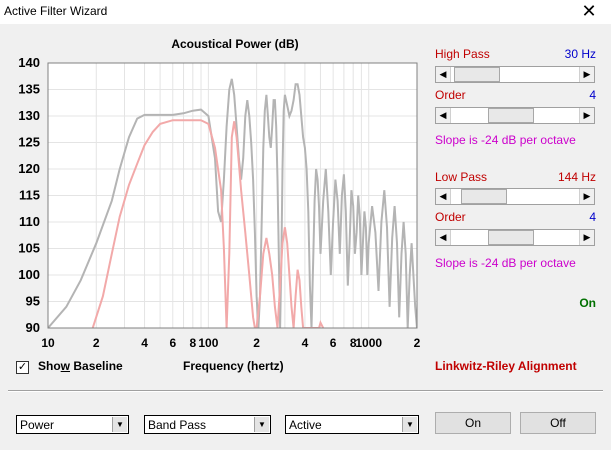  I want to click on x-tick-label: 10, so click(48, 343).